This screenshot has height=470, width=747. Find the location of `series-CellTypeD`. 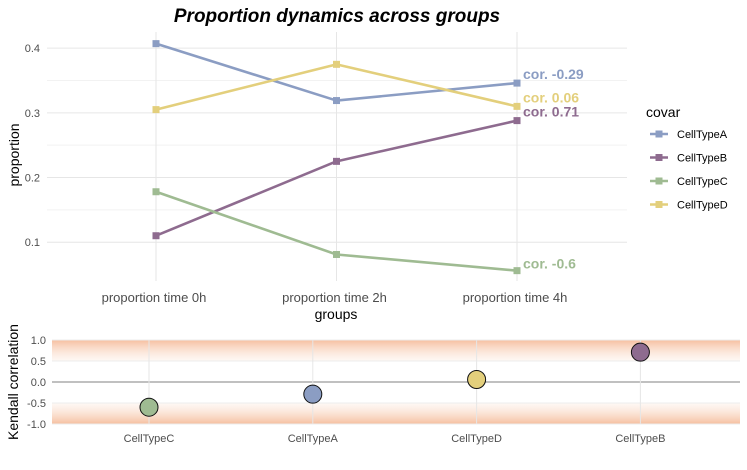

series-CellTypeD is located at coordinates (336, 87).